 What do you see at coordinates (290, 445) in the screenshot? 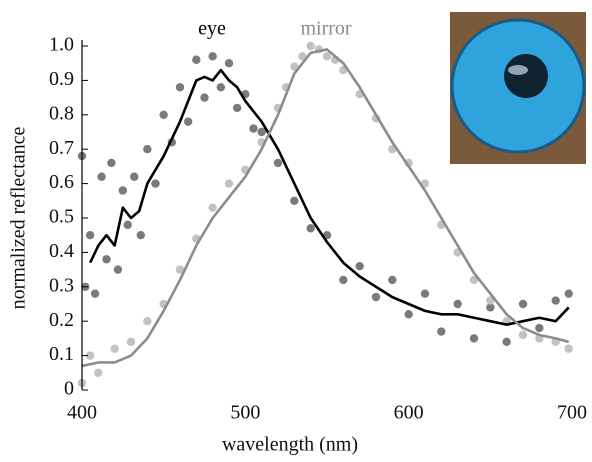
I see `x-axis-label: wavelength (nm)` at bounding box center [290, 445].